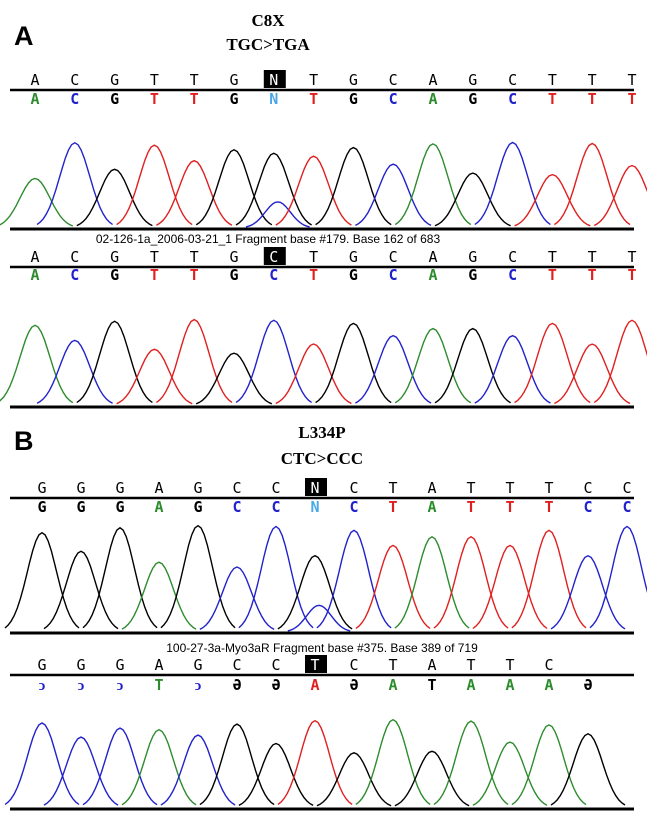  Describe the element at coordinates (24, 36) in the screenshot. I see `panel-a-letter: A` at that location.